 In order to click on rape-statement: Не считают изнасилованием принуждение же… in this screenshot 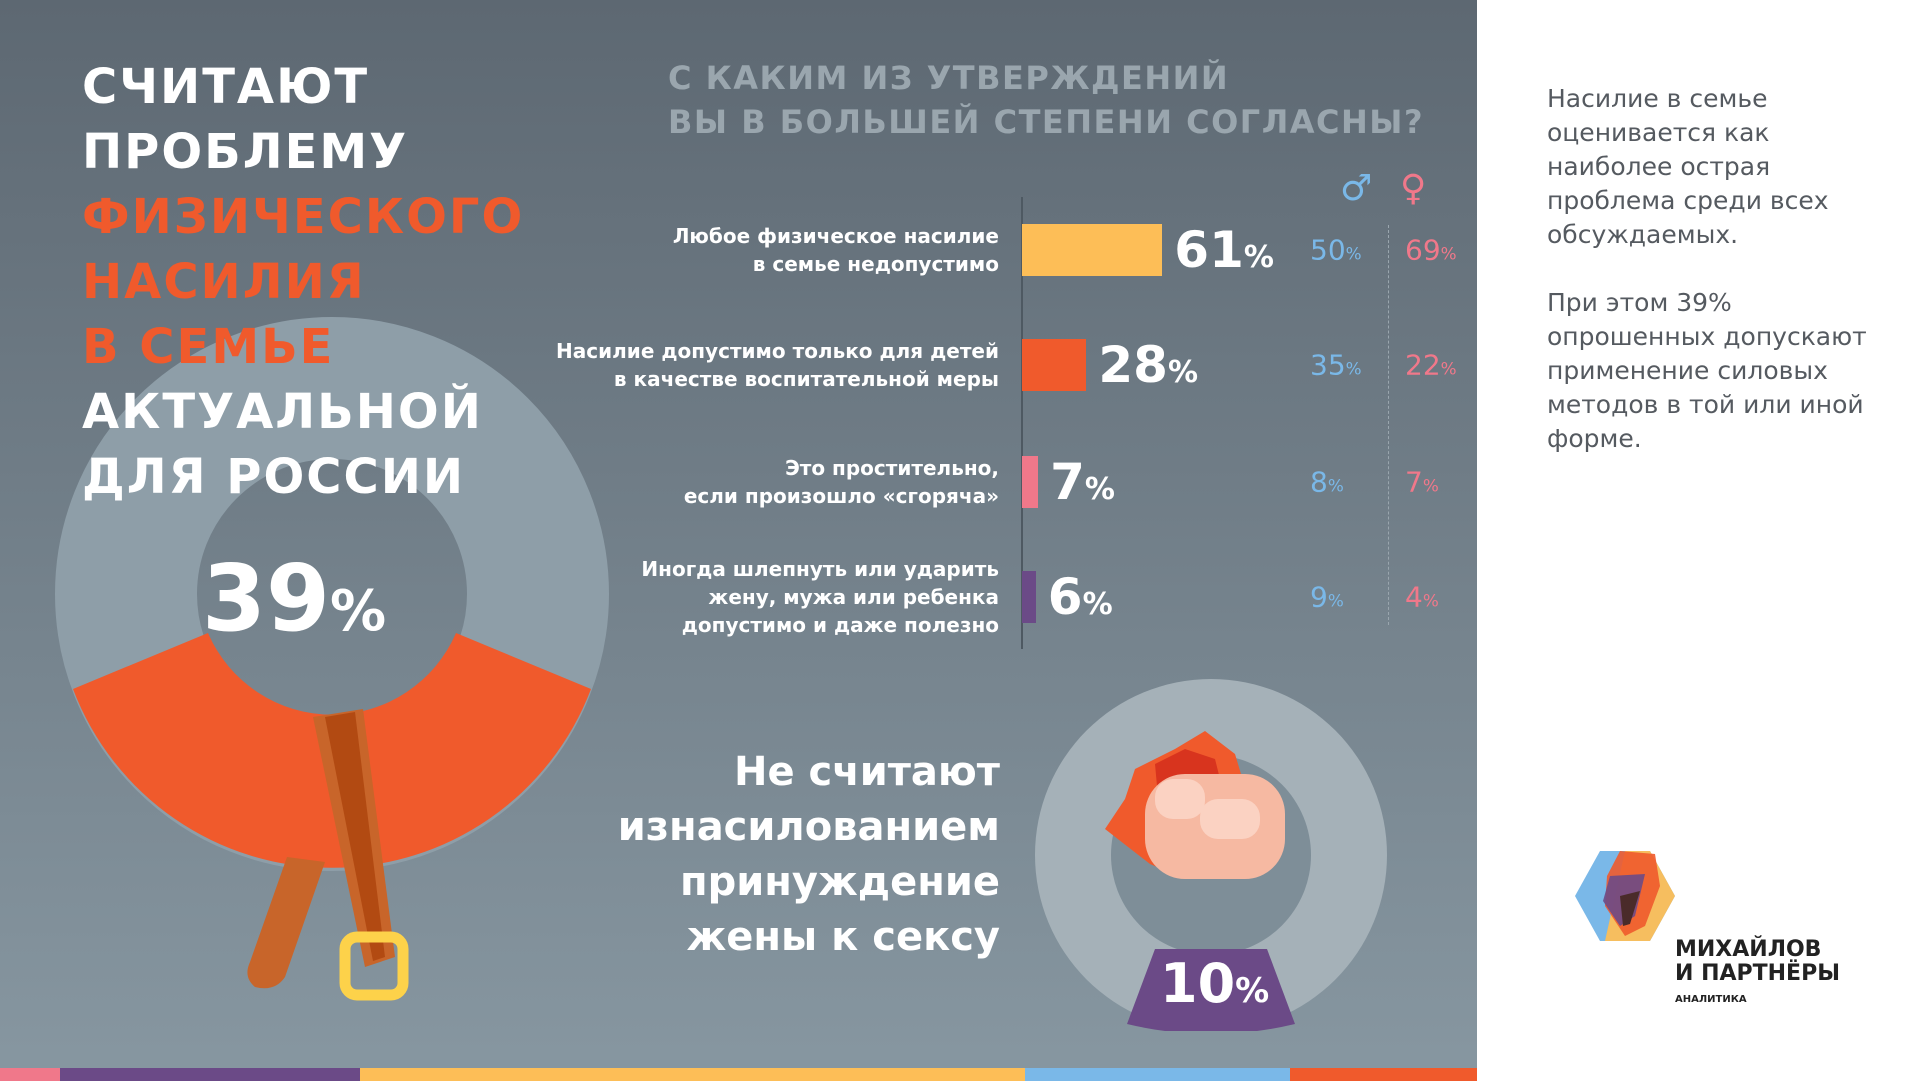, I will do `click(780, 855)`.